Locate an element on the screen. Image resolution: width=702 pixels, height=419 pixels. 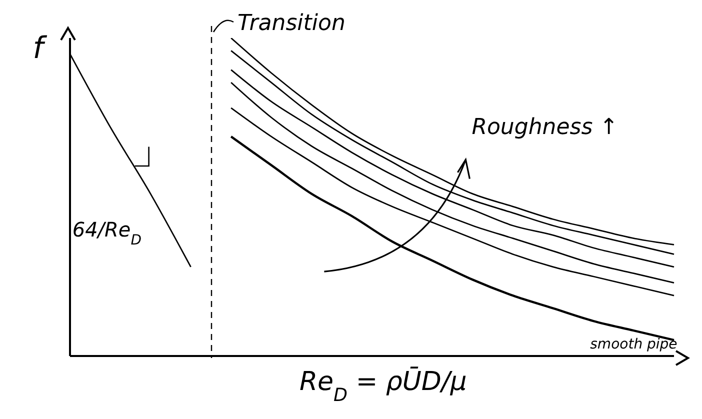
y-axis-title: f is located at coordinates (40, 48).